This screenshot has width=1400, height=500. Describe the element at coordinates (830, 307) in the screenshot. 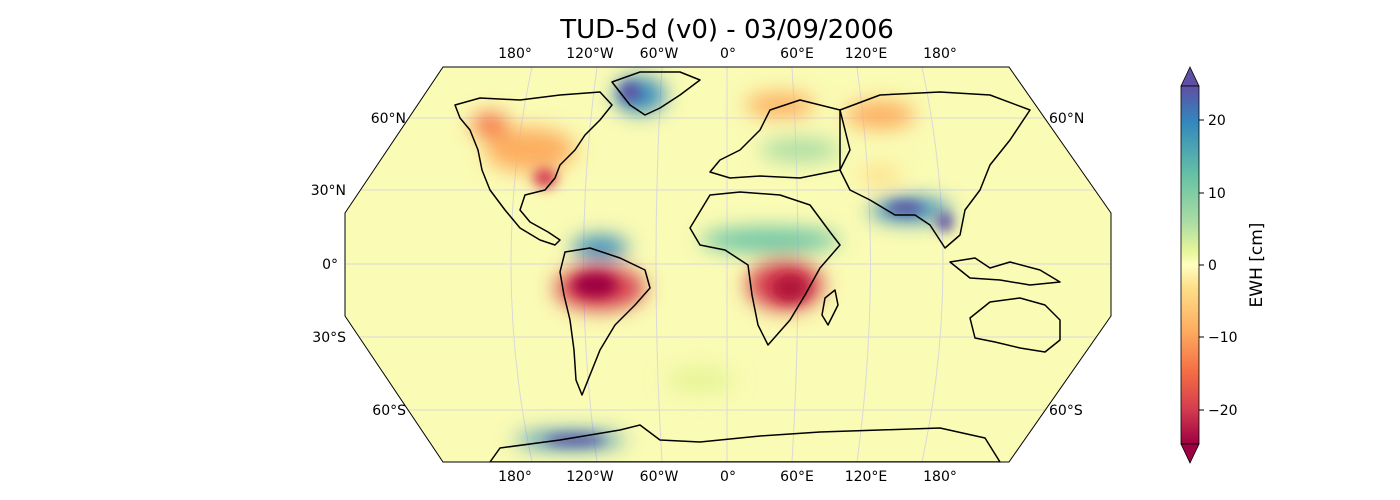

I see `coast-madagascar` at that location.